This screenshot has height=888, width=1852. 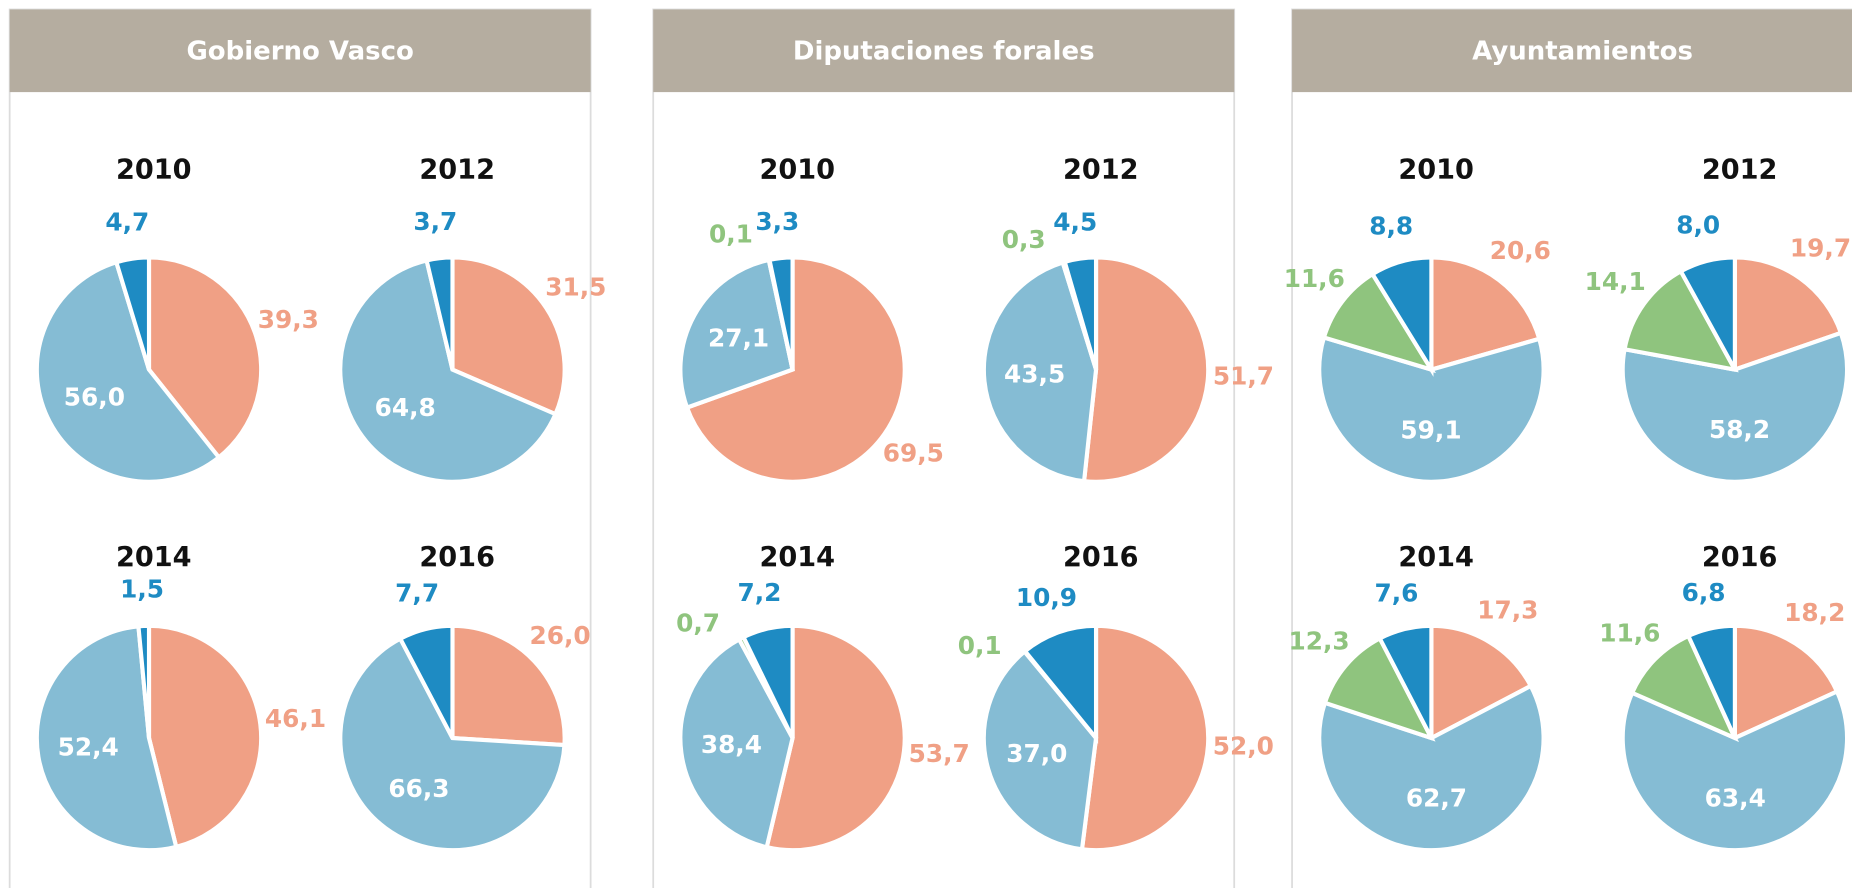 What do you see at coordinates (913, 452) in the screenshot?
I see `data-label: 69,5` at bounding box center [913, 452].